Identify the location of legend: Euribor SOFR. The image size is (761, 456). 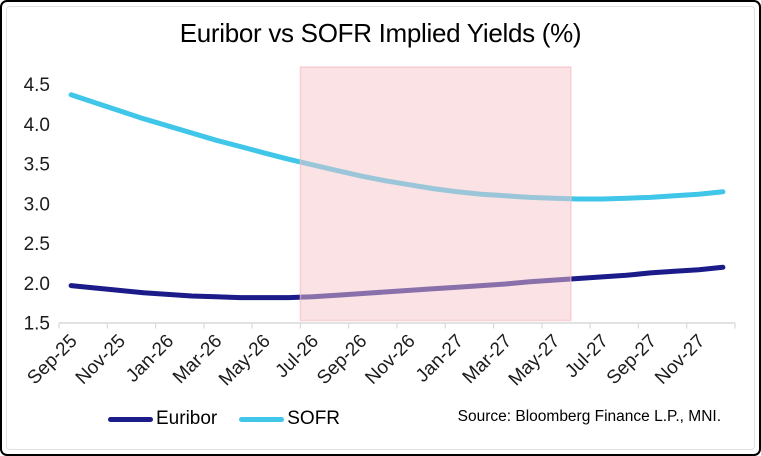
(224, 419).